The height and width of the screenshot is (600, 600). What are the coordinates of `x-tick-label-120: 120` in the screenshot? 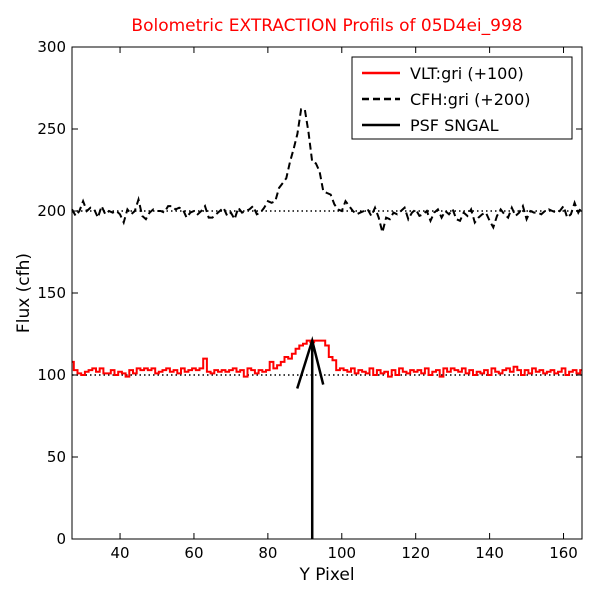 It's located at (415, 553).